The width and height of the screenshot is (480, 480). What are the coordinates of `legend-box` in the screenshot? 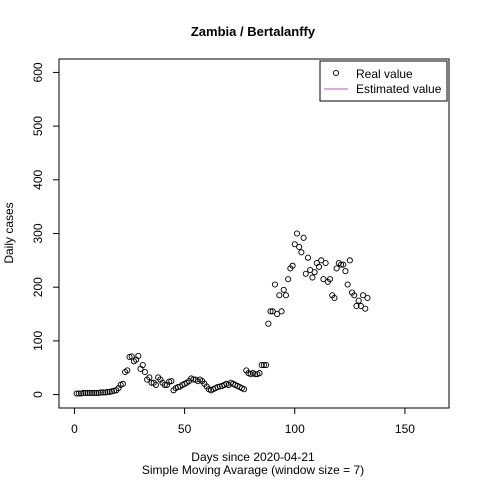 It's located at (383, 81).